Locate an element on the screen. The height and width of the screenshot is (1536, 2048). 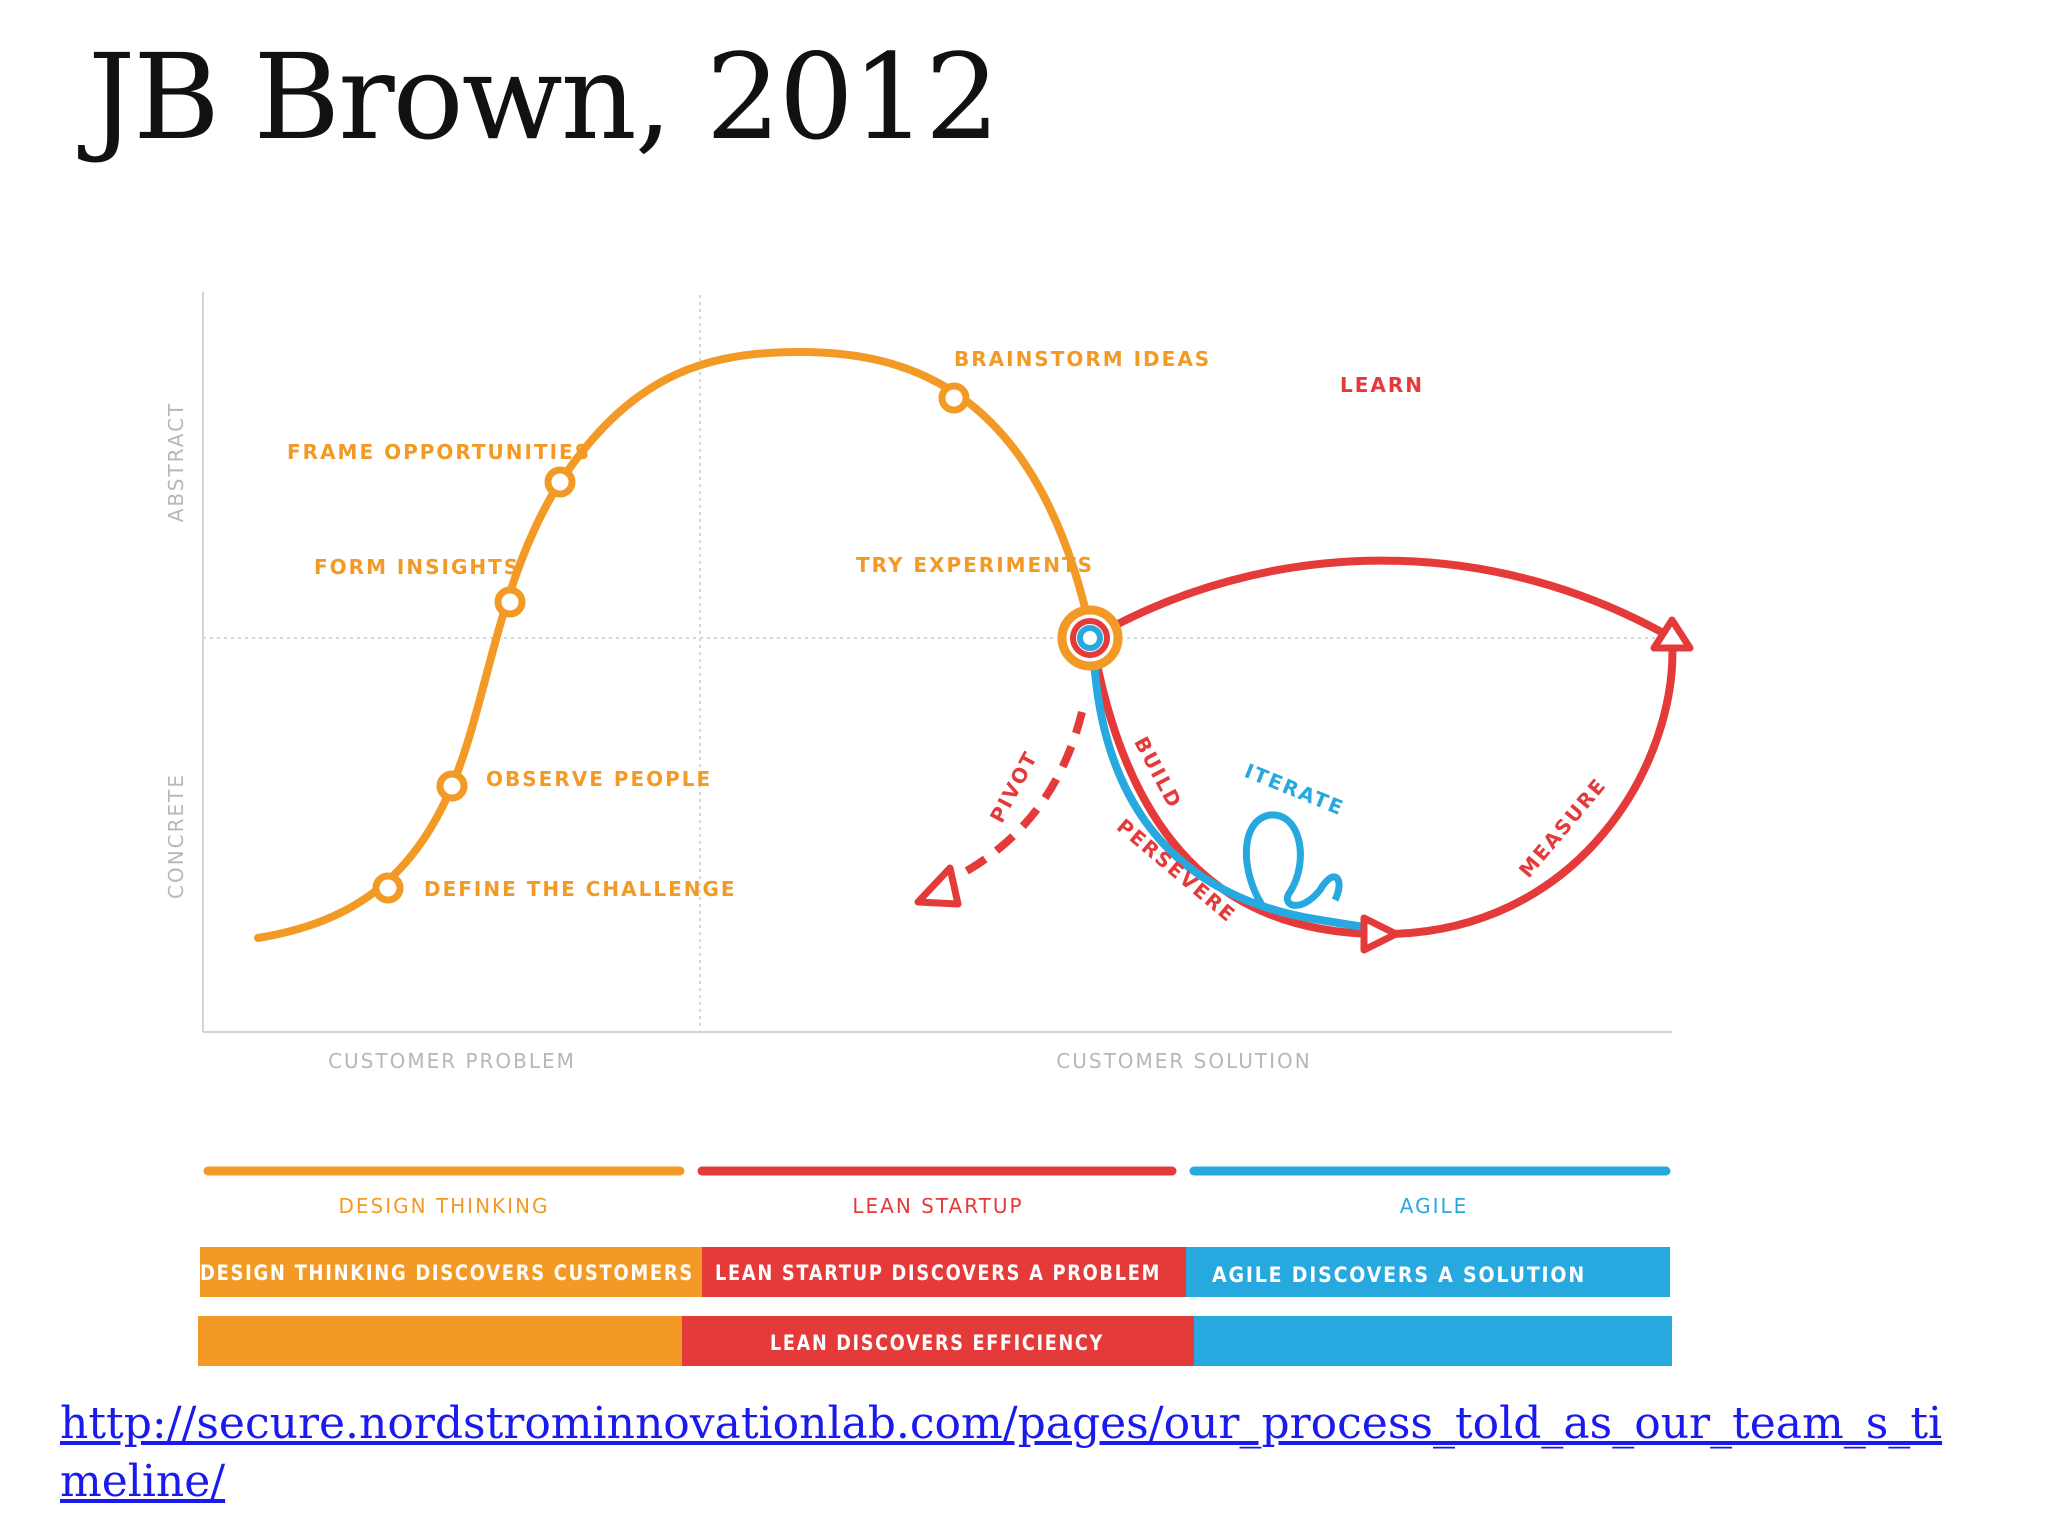
label-frame-opportunities: FRAME OPPORTUNITIES is located at coordinates (439, 452).